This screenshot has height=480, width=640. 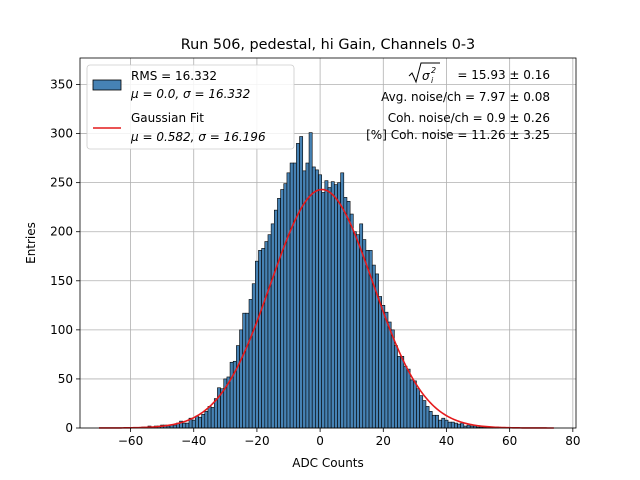 I want to click on x-tick-label: −20, so click(x=256, y=441).